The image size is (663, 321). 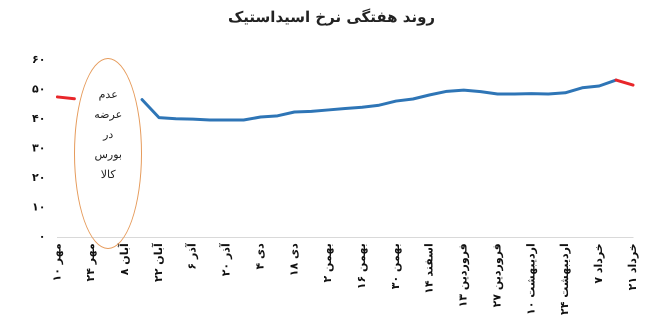 What do you see at coordinates (39, 89) in the screenshot?
I see `y-tick-label: ۵۰` at bounding box center [39, 89].